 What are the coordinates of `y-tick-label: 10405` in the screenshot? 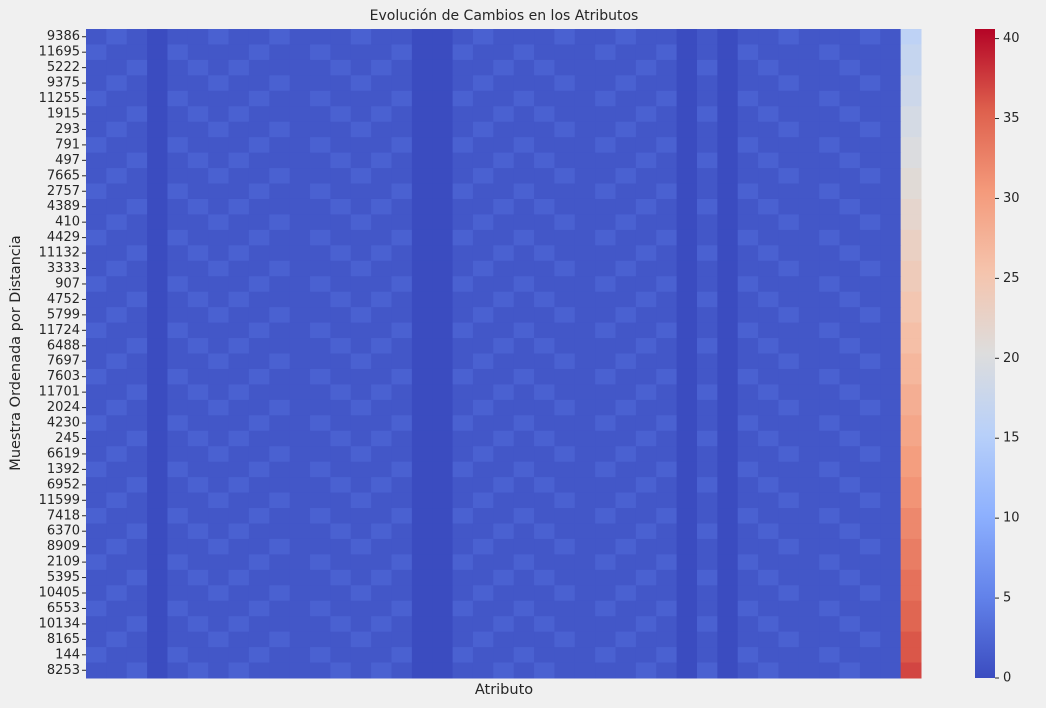 It's located at (59, 593).